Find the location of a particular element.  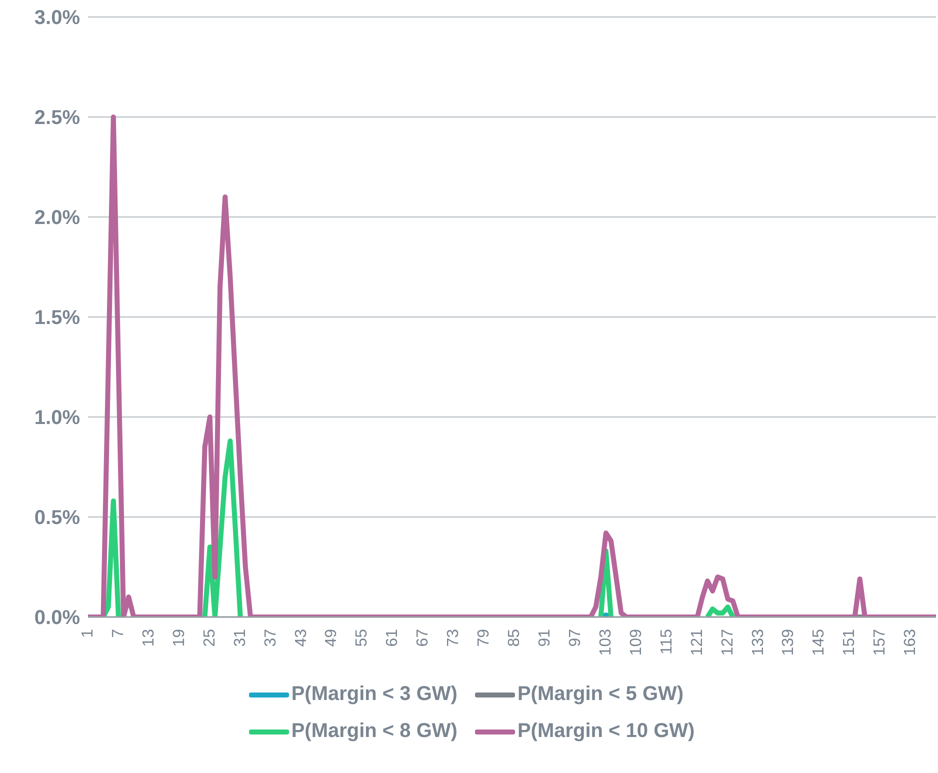

x-tick-label: 163 is located at coordinates (911, 642).